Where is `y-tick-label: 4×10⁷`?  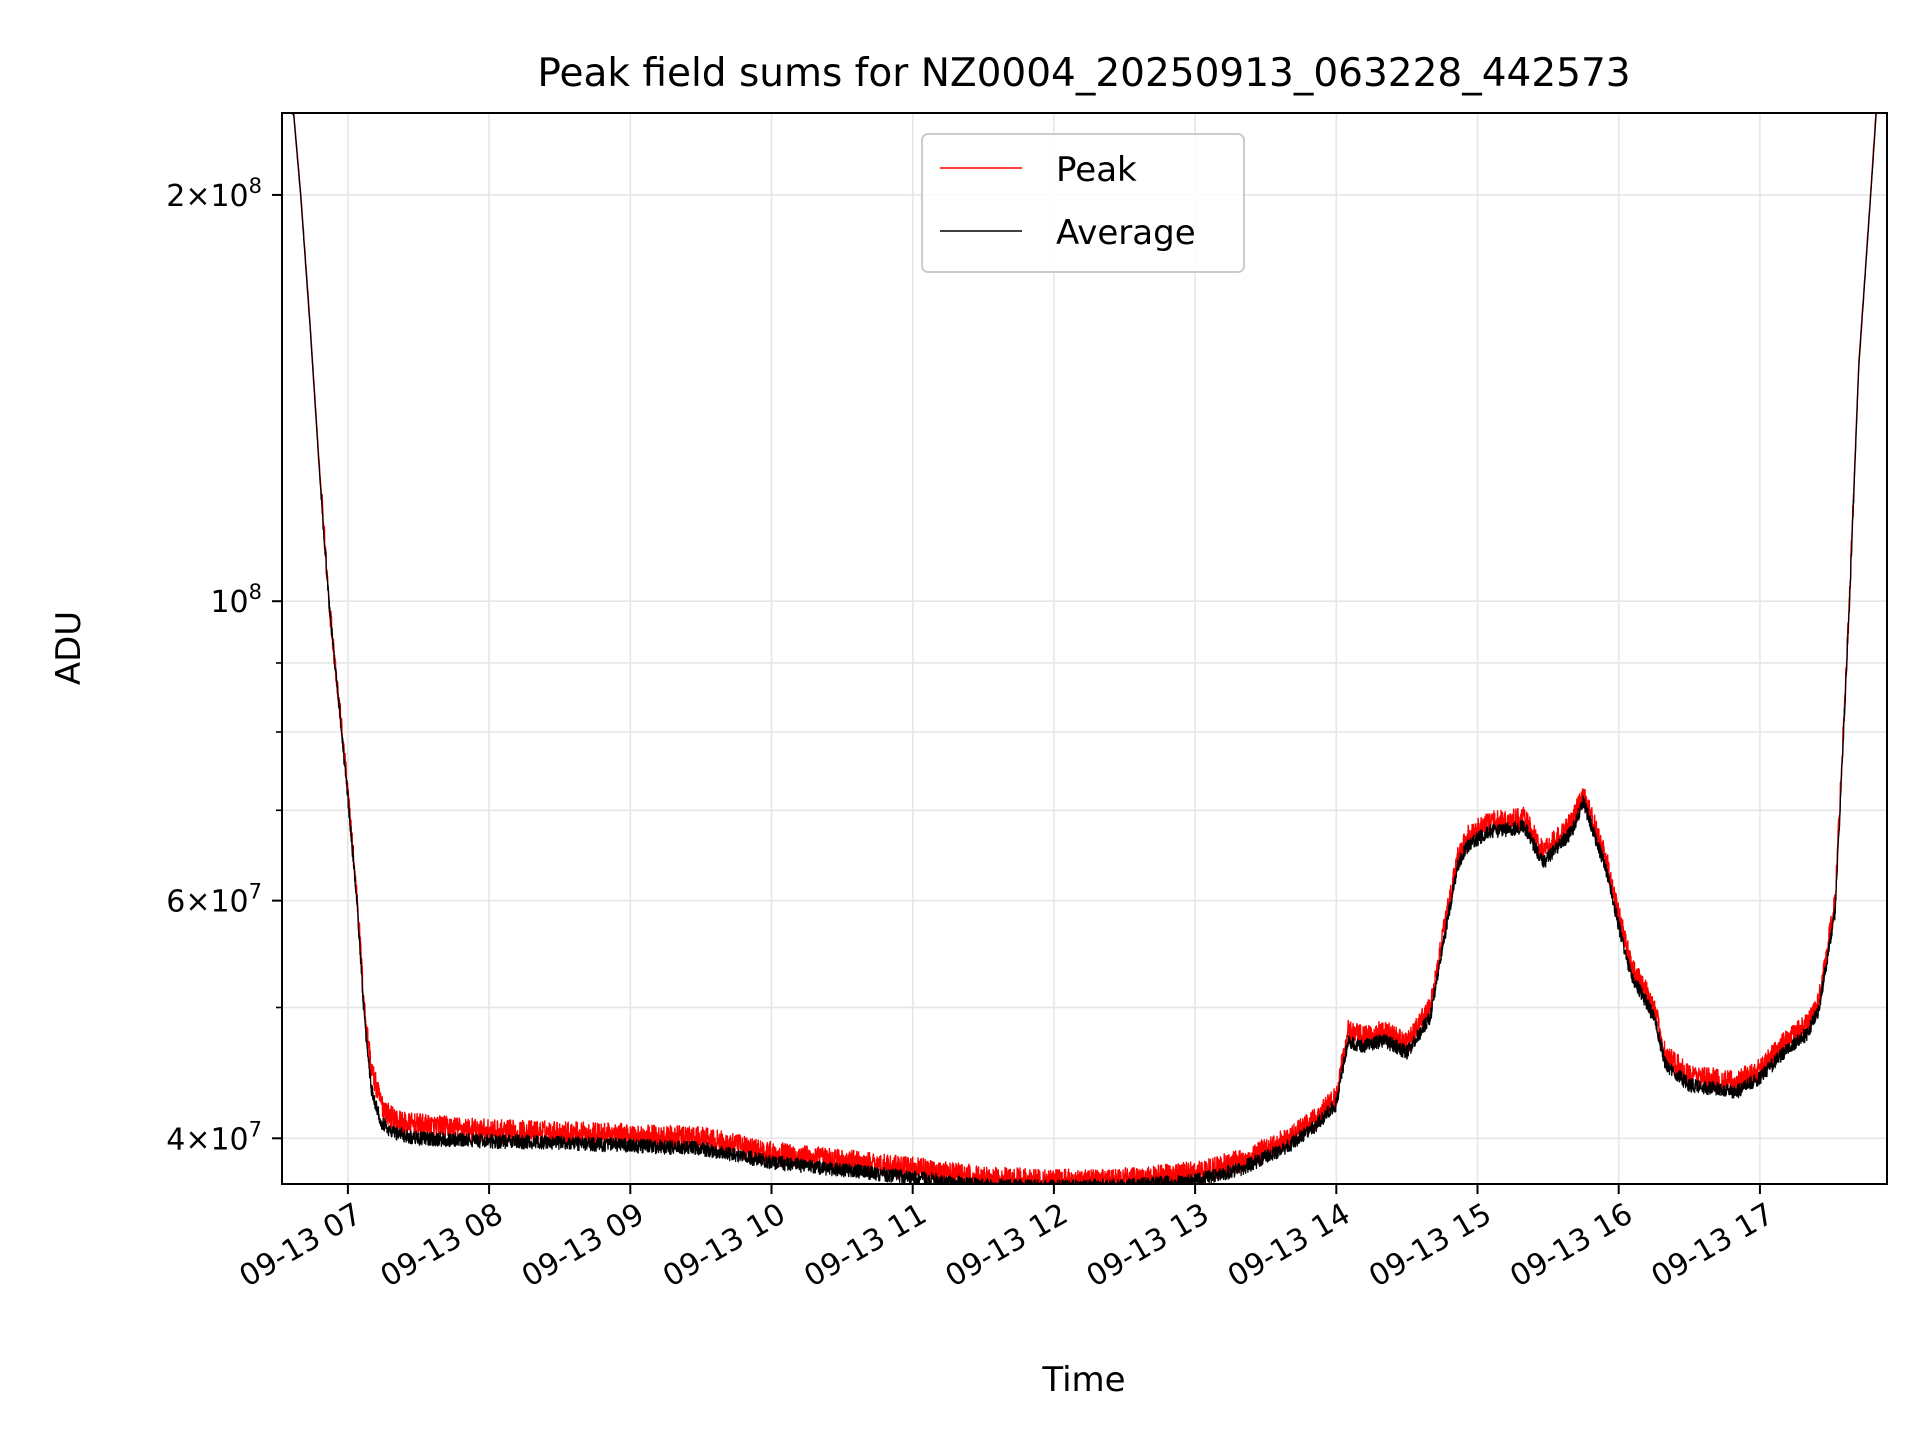
y-tick-label: 4×10⁷ is located at coordinates (214, 1137).